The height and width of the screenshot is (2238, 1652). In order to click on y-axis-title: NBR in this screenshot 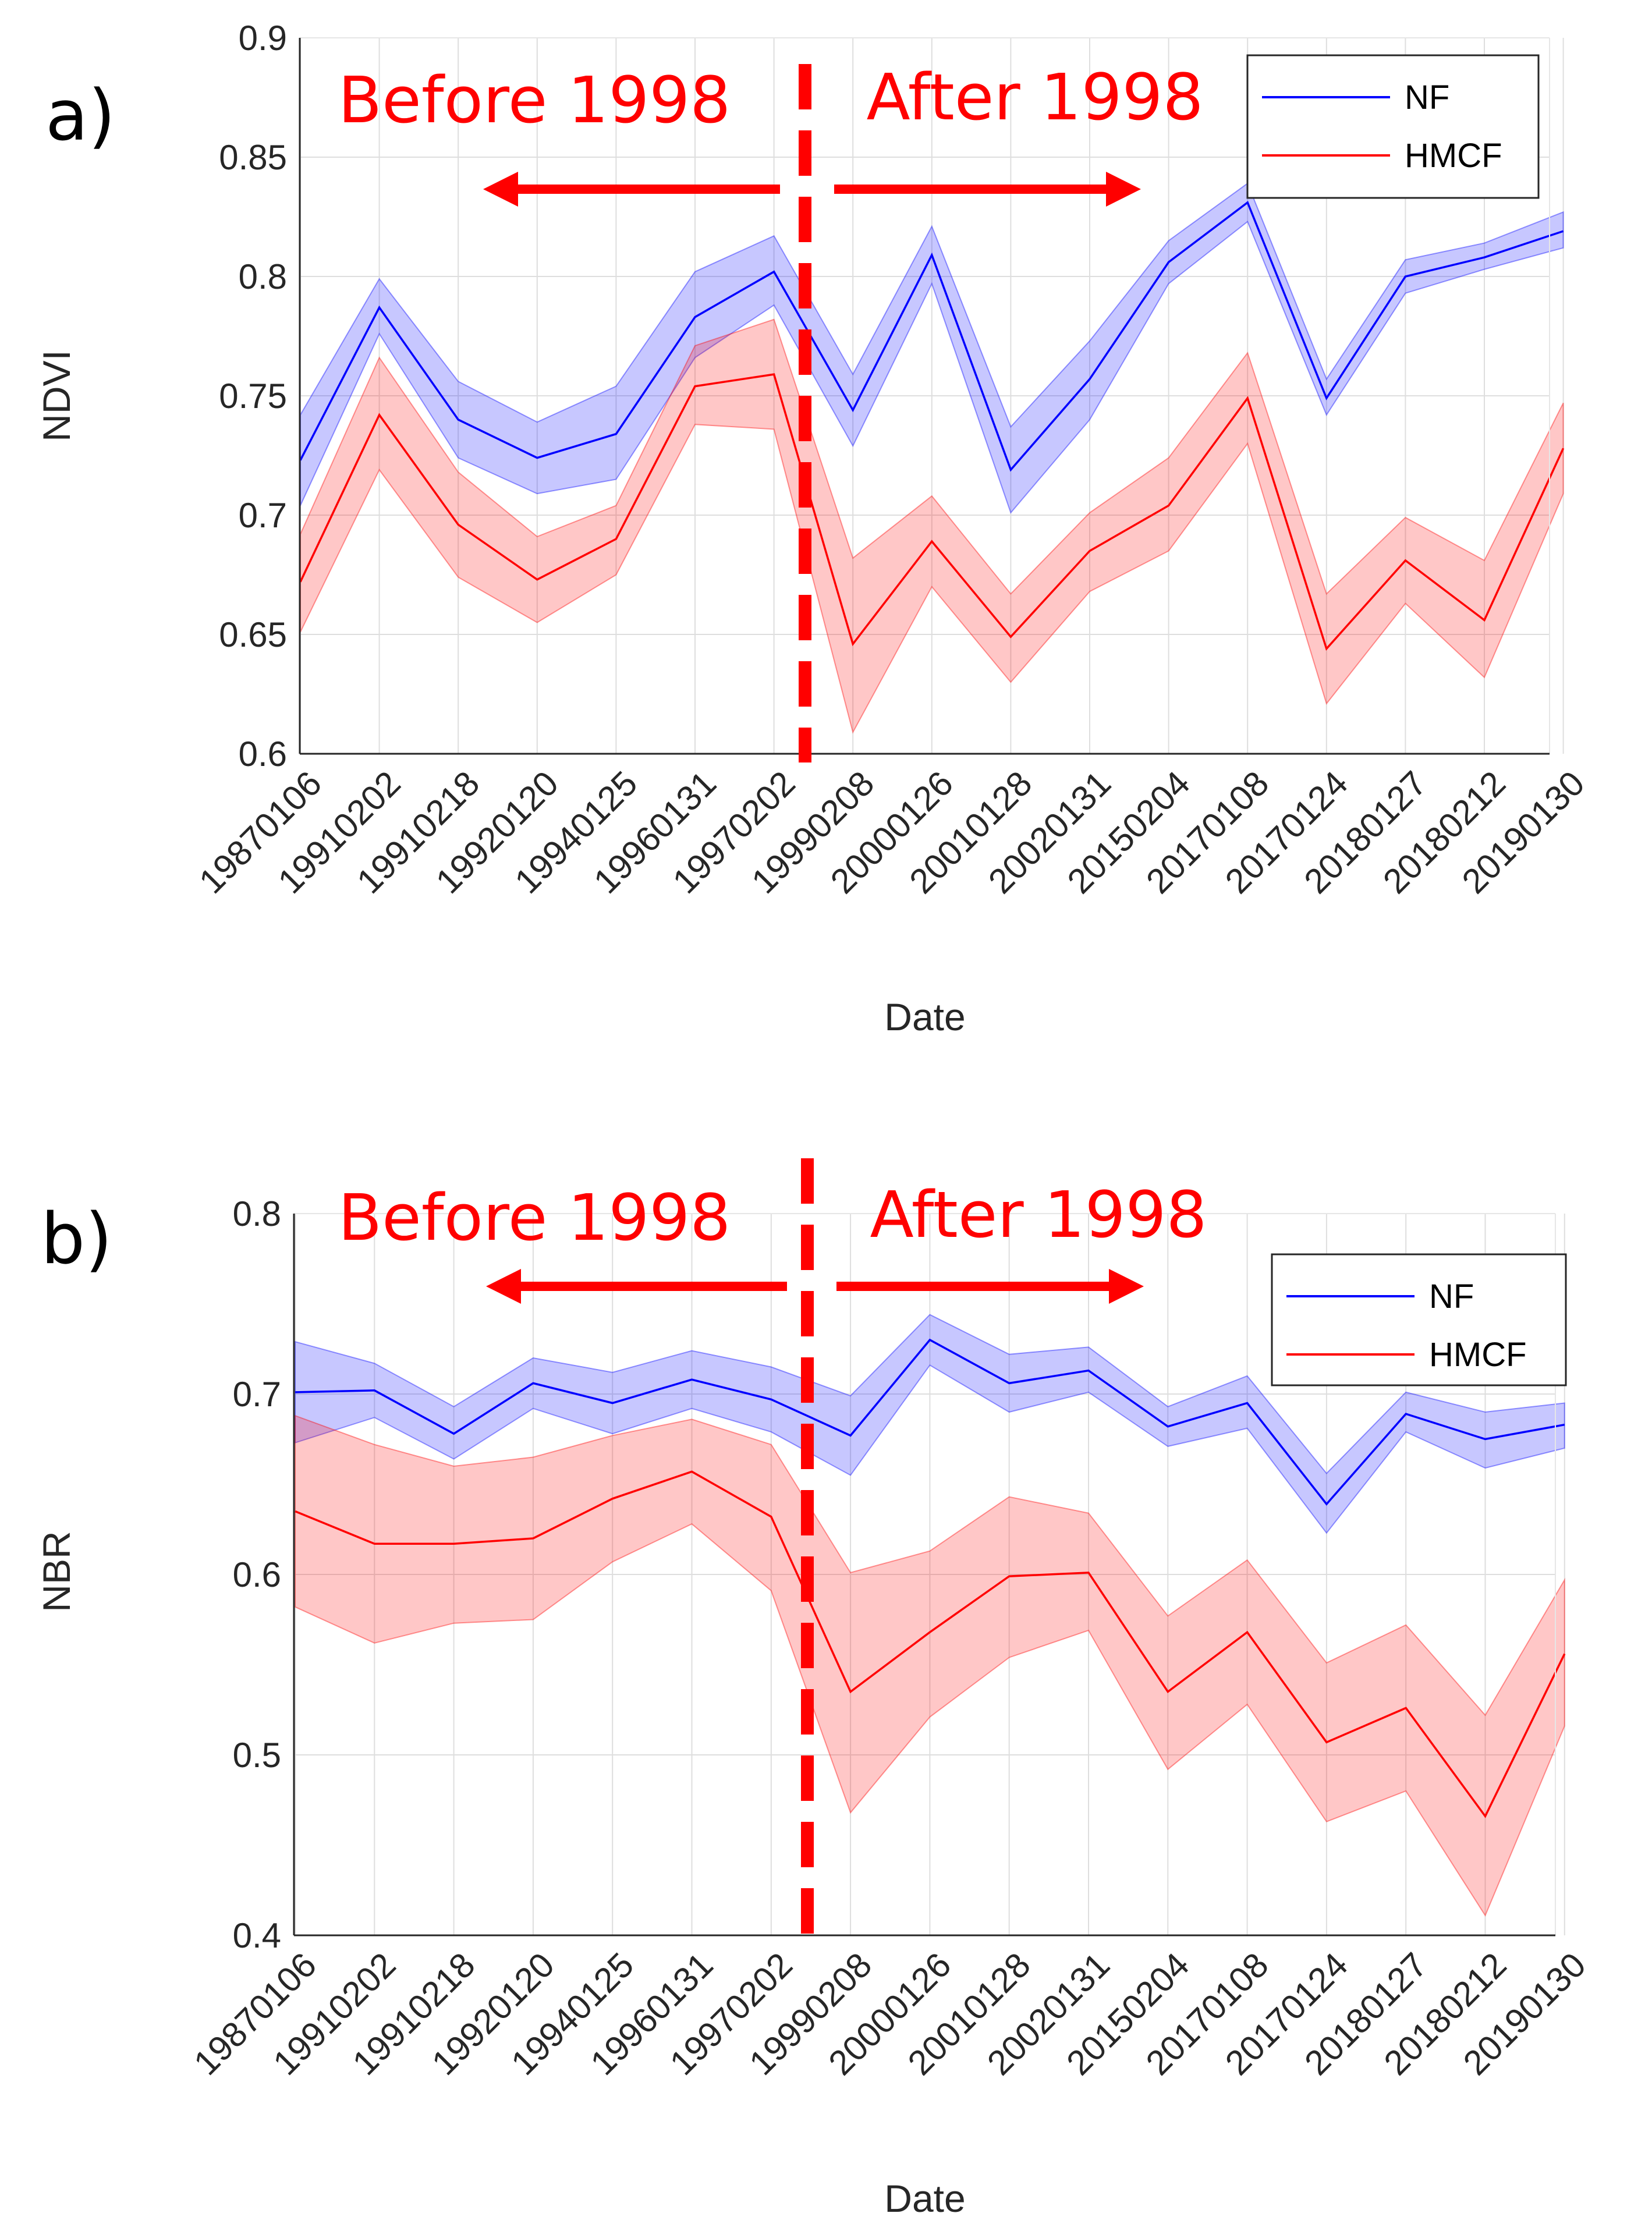, I will do `click(56, 1572)`.